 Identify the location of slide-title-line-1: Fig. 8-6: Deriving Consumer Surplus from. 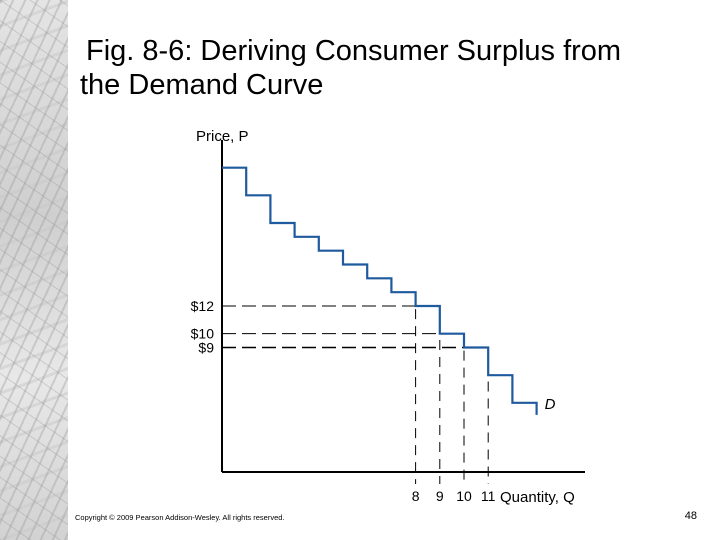
(354, 51).